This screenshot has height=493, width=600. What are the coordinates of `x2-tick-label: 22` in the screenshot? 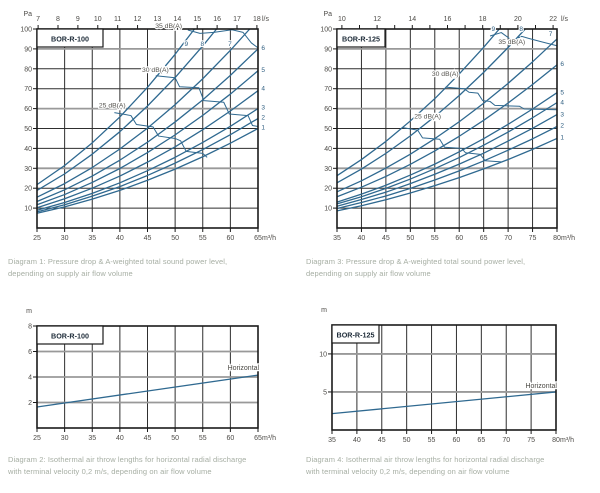 It's located at (553, 19).